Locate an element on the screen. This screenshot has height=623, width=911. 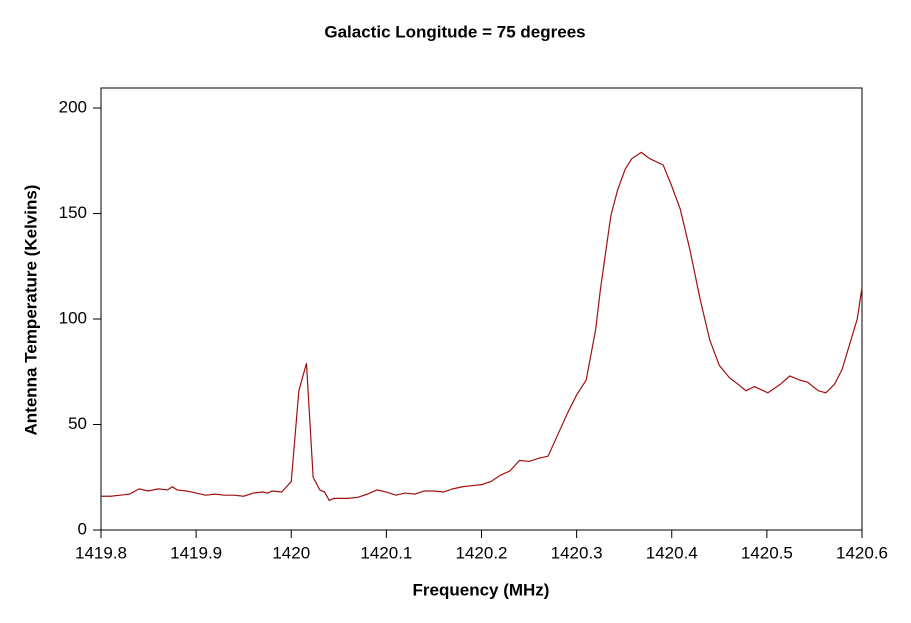
y-tick-label: 100 is located at coordinates (73, 318).